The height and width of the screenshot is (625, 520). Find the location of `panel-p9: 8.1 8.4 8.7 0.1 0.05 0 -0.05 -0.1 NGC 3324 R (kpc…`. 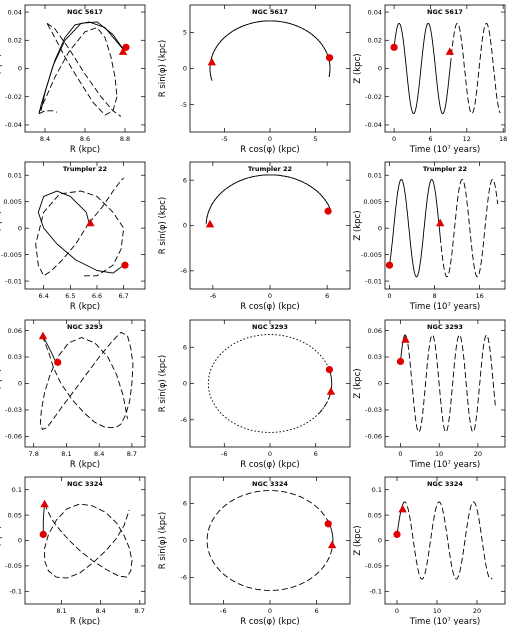

panel-p9: 8.1 8.4 8.7 0.1 0.05 0 -0.05 -0.1 NGC 3324 R (kpc… is located at coordinates (73, 550).